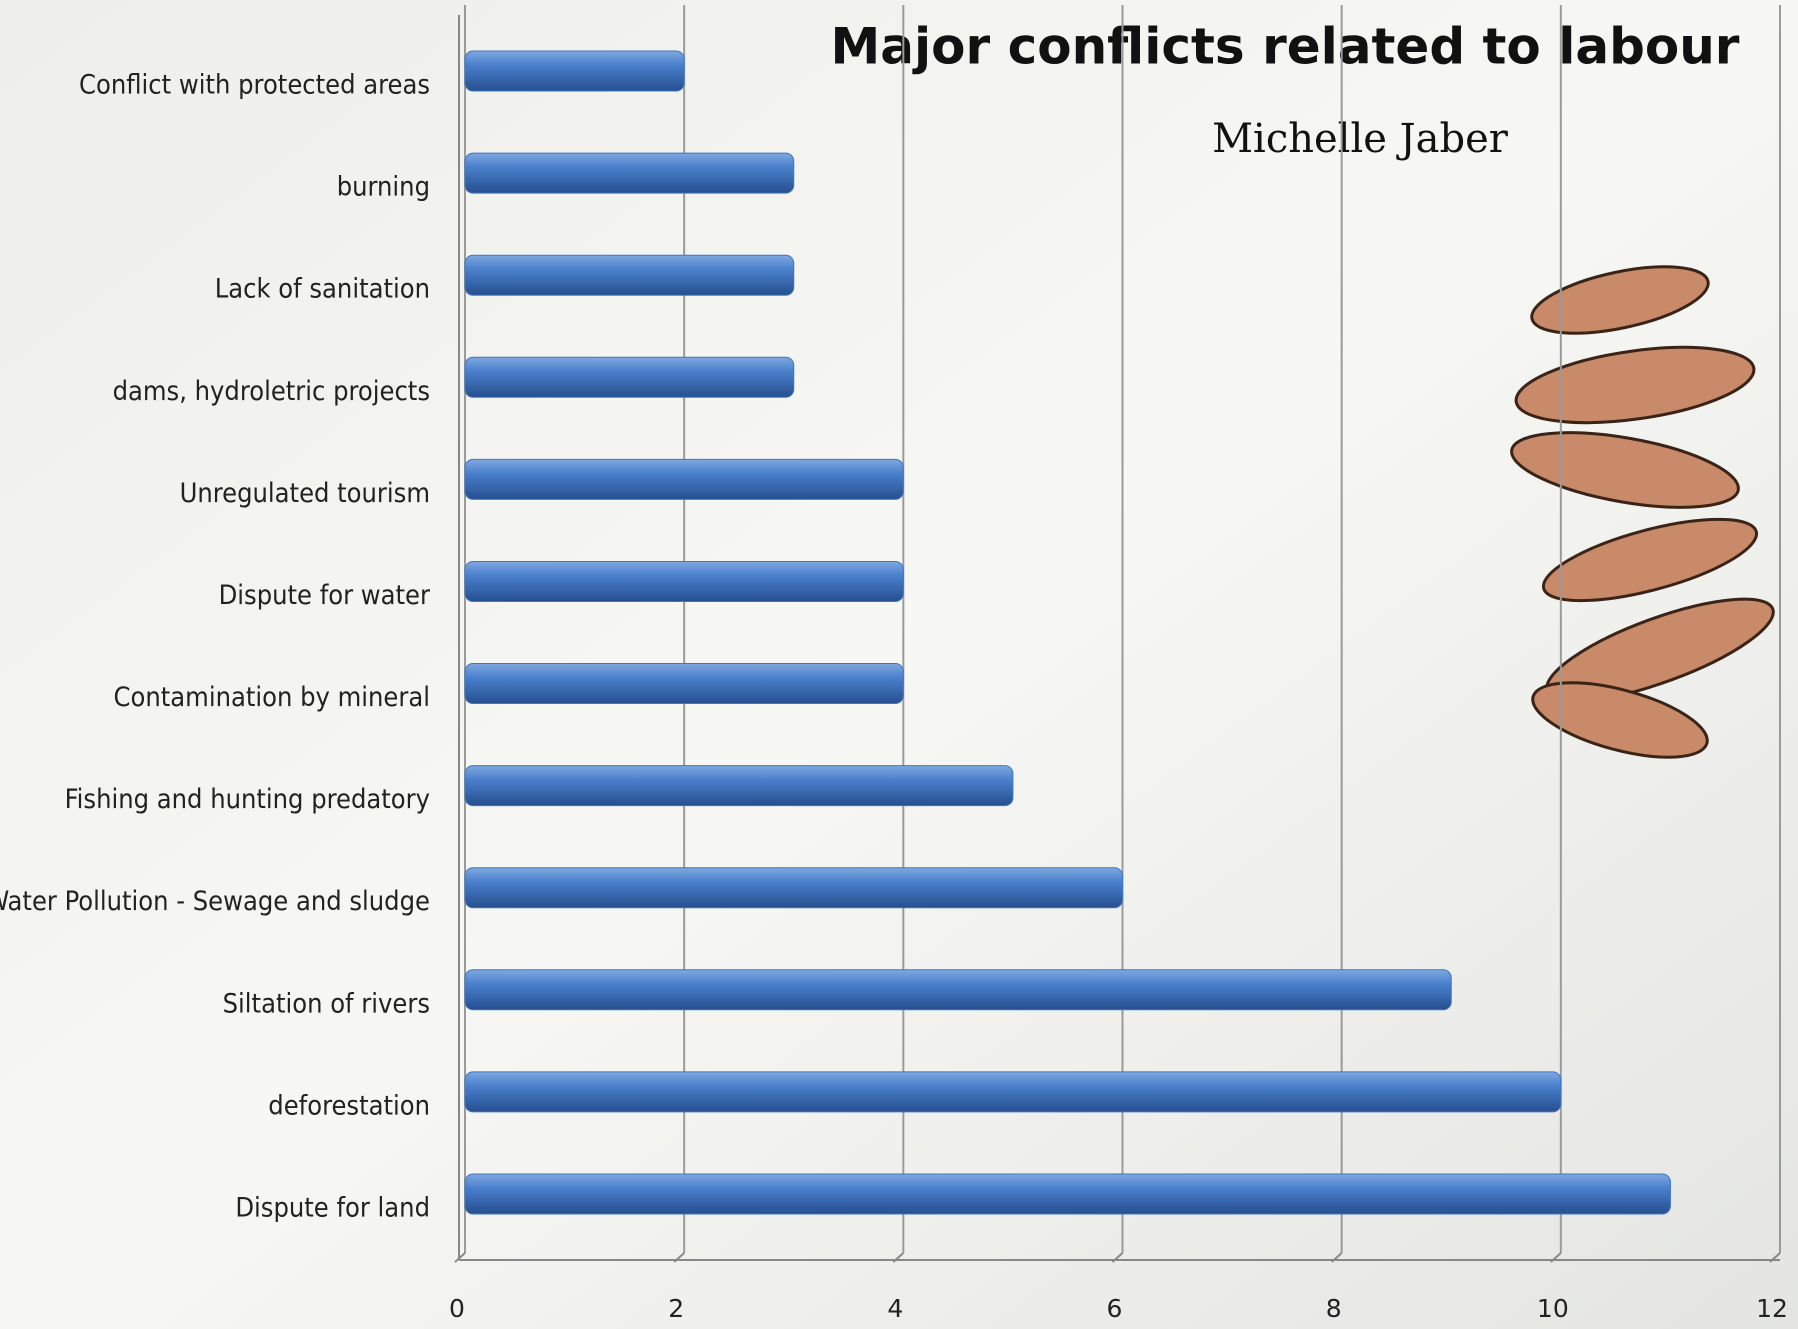  Describe the element at coordinates (272, 697) in the screenshot. I see `y-tick-label: Contamination by mineral` at that location.